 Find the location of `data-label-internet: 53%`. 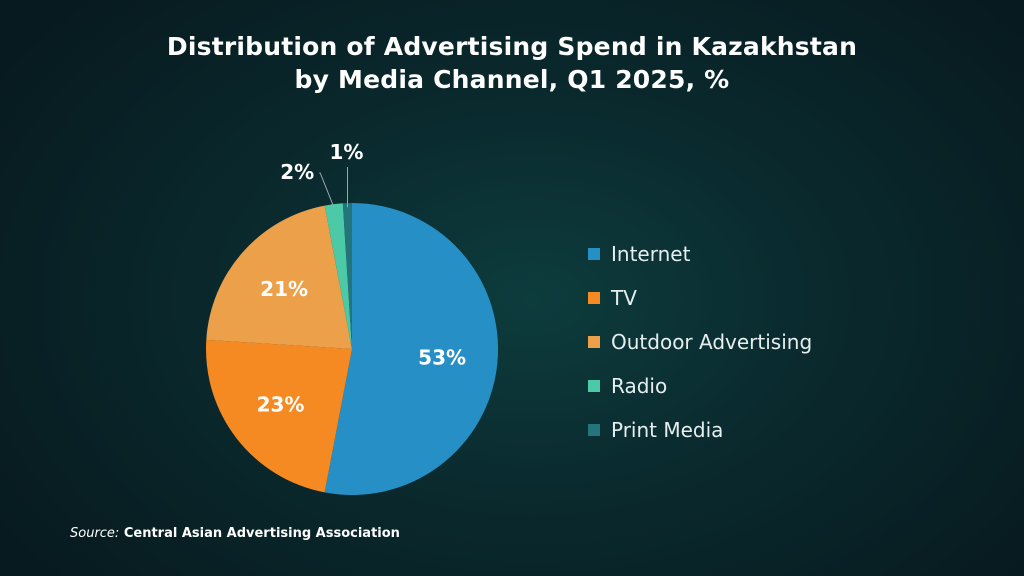

data-label-internet: 53% is located at coordinates (442, 358).